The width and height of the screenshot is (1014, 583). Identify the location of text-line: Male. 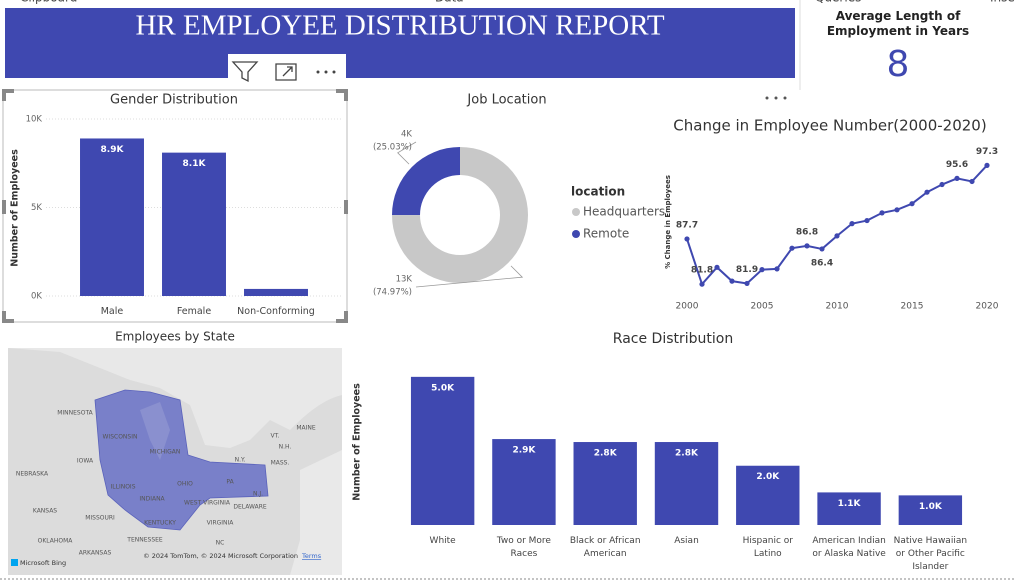
(112, 311).